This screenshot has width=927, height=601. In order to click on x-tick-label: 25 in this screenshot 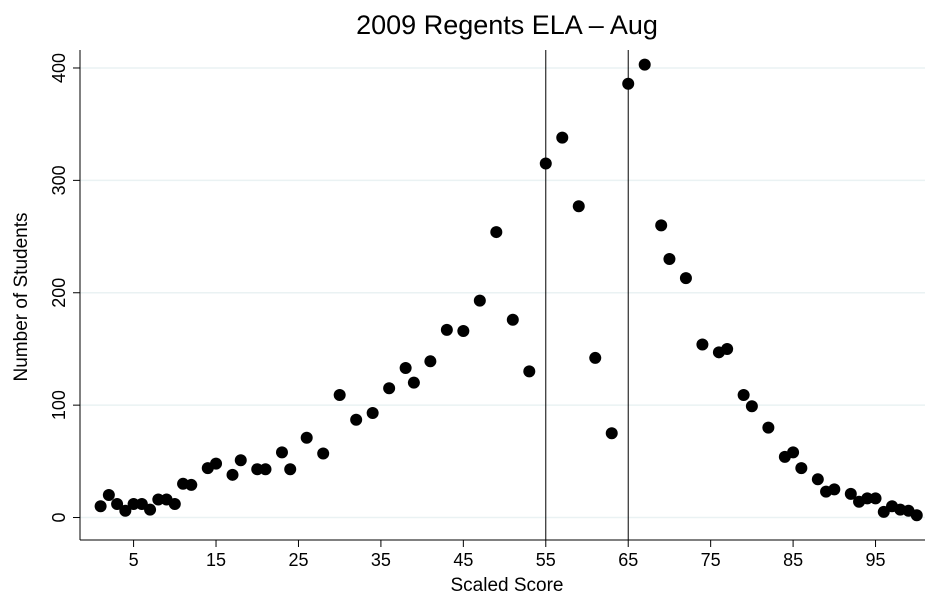, I will do `click(298, 560)`.